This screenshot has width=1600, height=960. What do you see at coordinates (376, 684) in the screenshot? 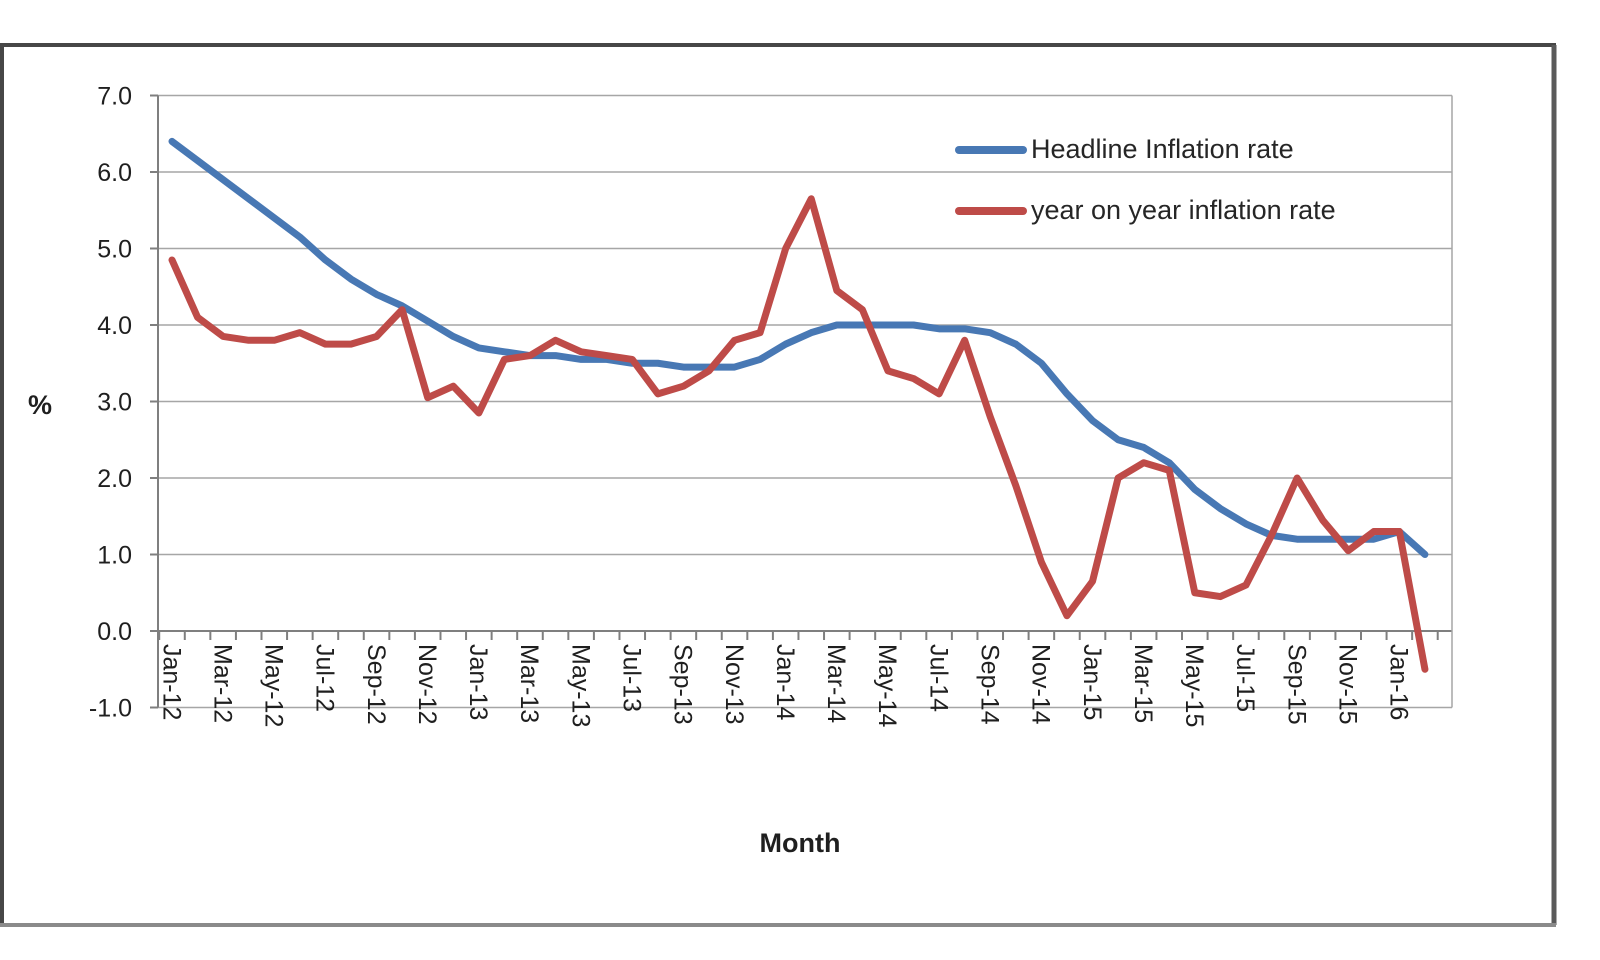
I see `x-tick-label-Sep-12: Sep-12` at bounding box center [376, 684].